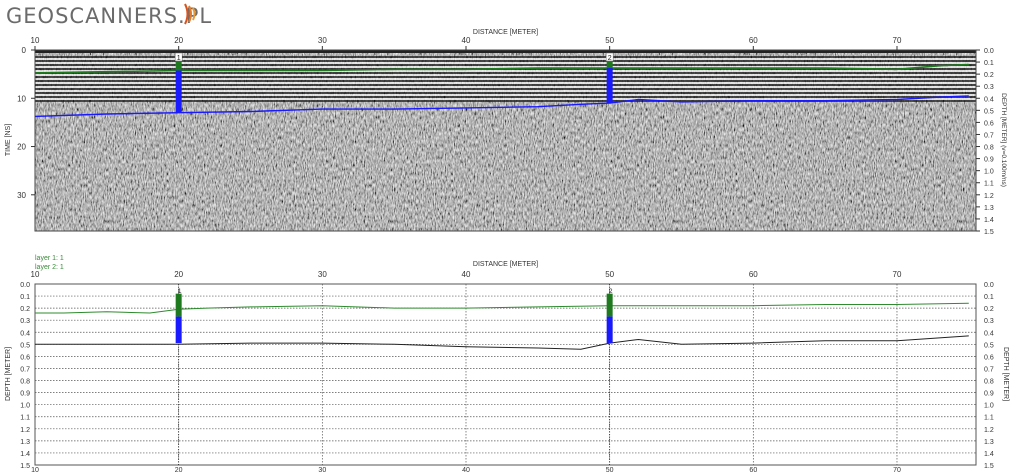  I want to click on layer-marker-label: 1, so click(180, 291).